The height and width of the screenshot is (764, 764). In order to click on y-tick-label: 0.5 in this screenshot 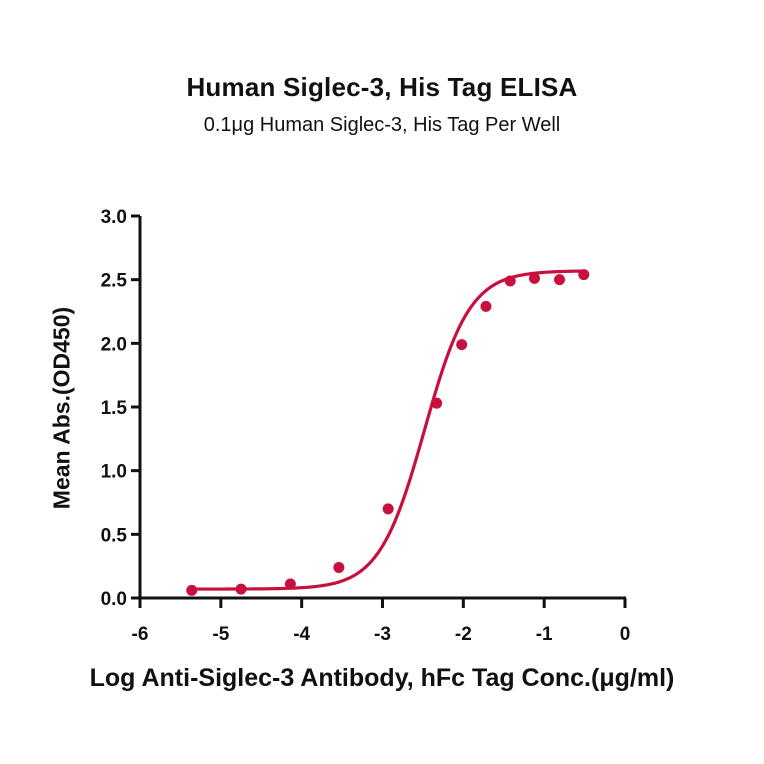, I will do `click(114, 535)`.